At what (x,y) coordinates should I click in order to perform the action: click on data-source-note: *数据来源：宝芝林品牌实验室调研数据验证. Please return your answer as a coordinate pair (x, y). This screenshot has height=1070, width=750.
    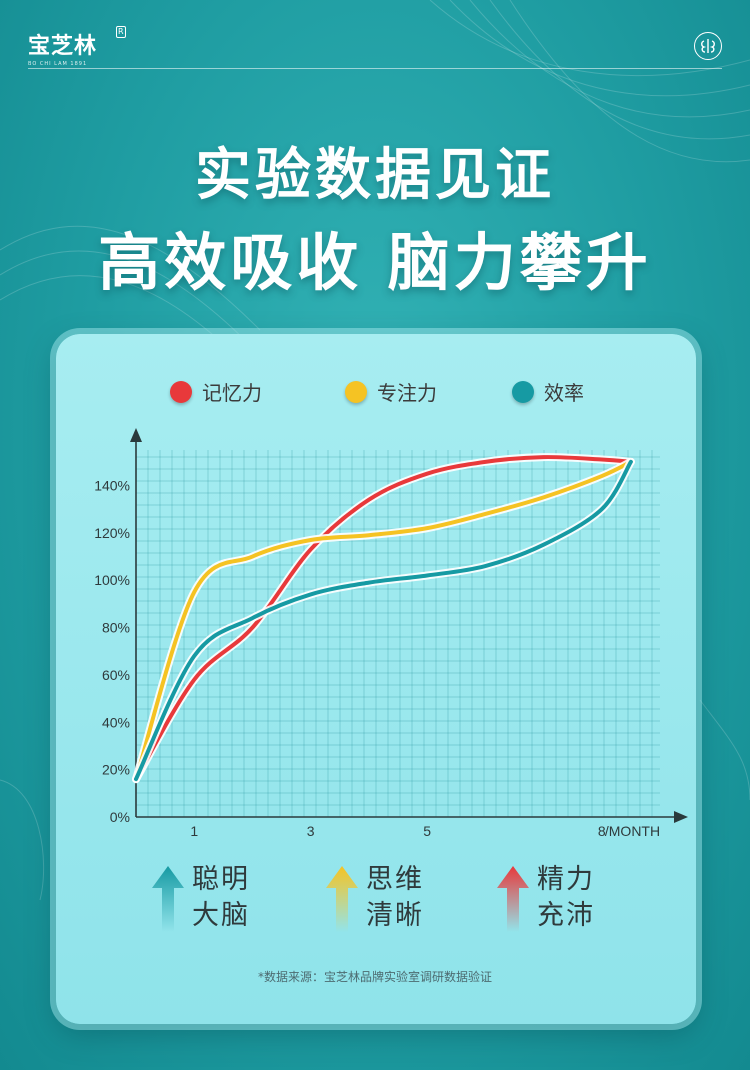
    Looking at the image, I should click on (374, 977).